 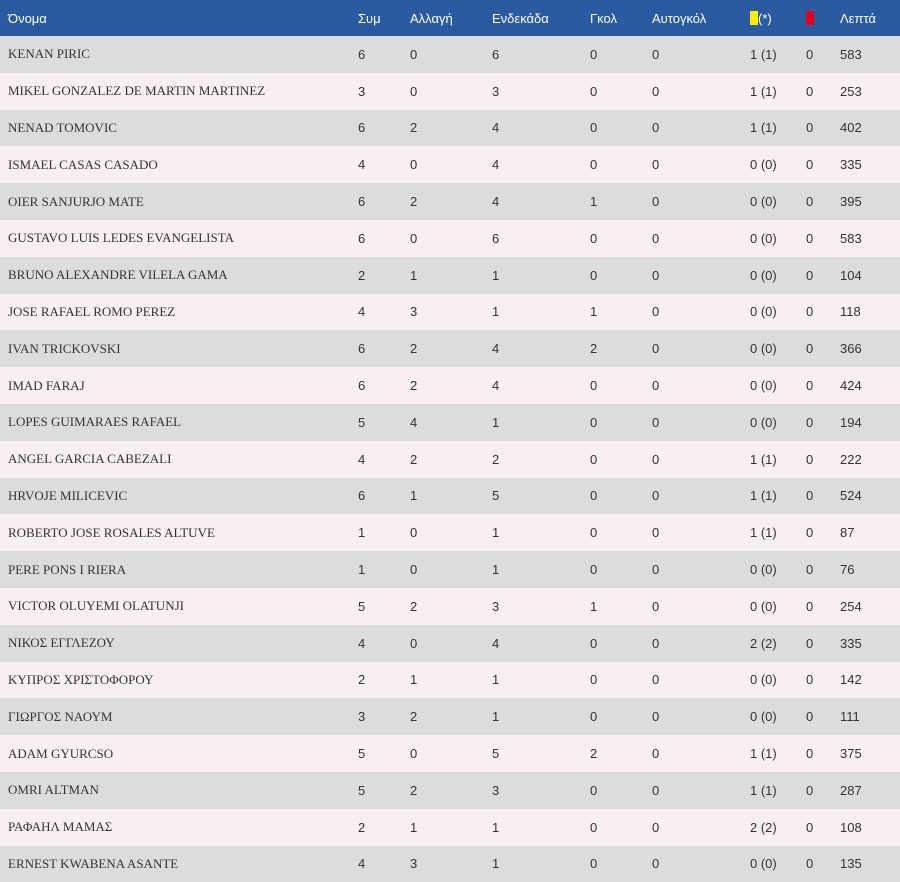 What do you see at coordinates (450, 643) in the screenshot?
I see `table-row: ΝΙΚΟΣ ΕΓΓΛΕΖΟΥ 4 0 4 0 0 2 (2) 0 335` at bounding box center [450, 643].